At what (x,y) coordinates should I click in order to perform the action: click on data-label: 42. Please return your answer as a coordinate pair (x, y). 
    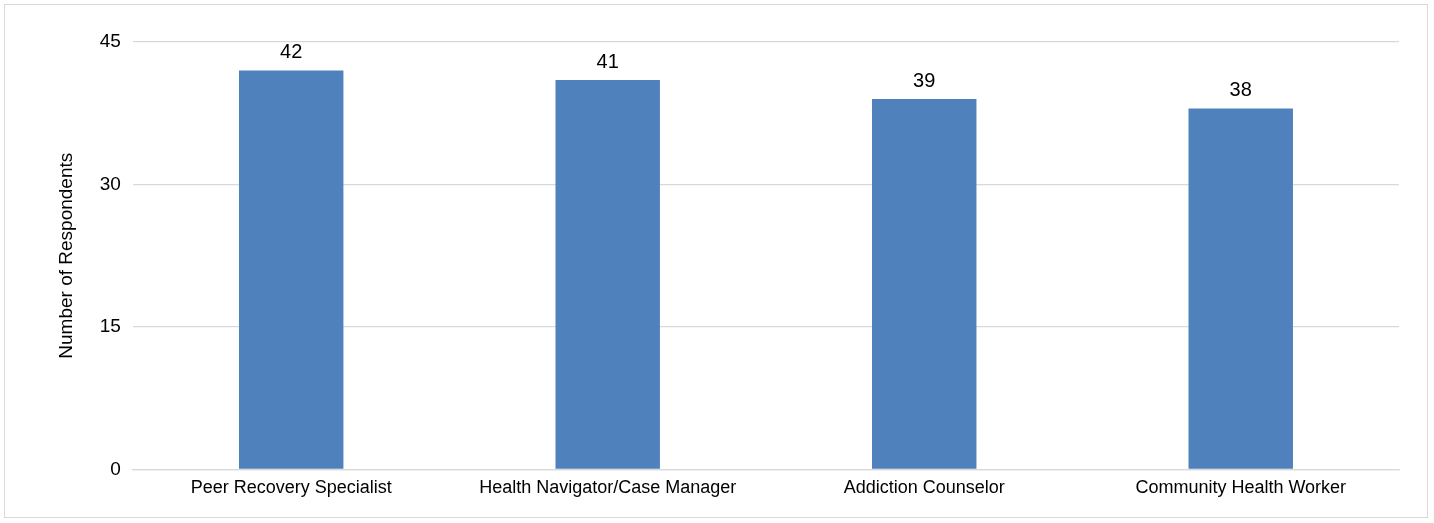
    Looking at the image, I should click on (291, 51).